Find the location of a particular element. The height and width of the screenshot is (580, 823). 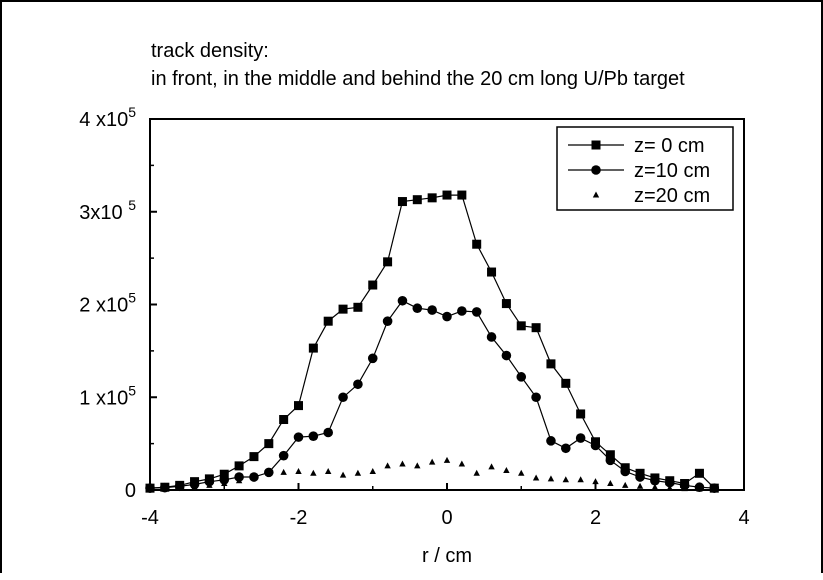

y-tick-label: 0 is located at coordinates (130, 491).